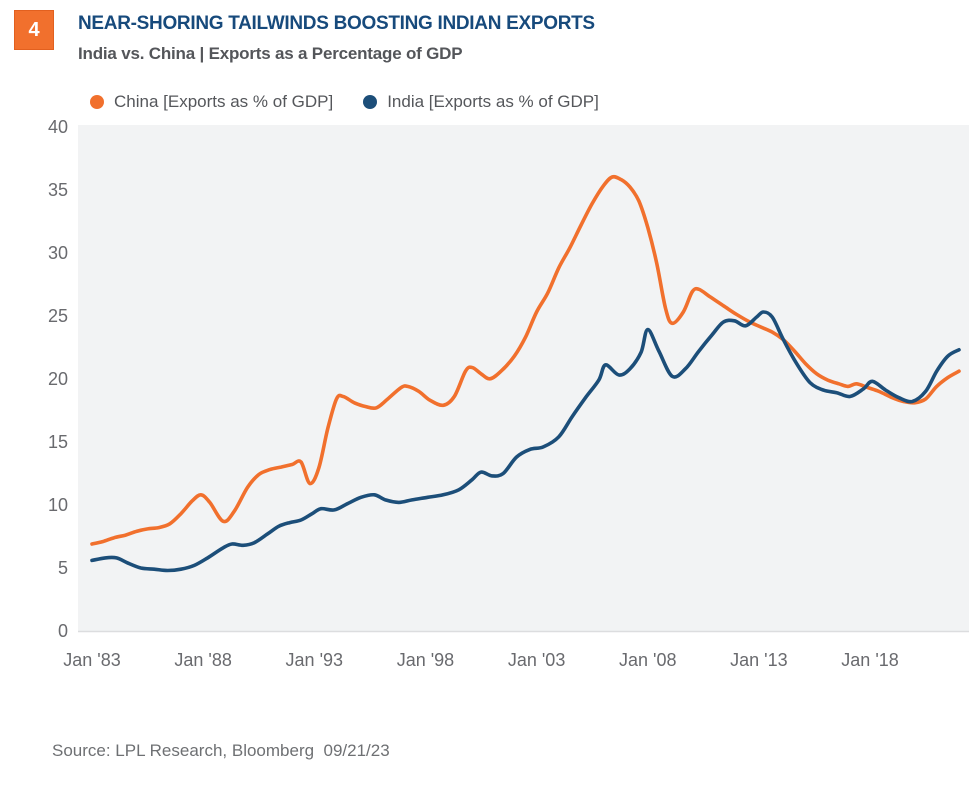 The width and height of the screenshot is (978, 787). I want to click on figure-number: 4, so click(34, 29).